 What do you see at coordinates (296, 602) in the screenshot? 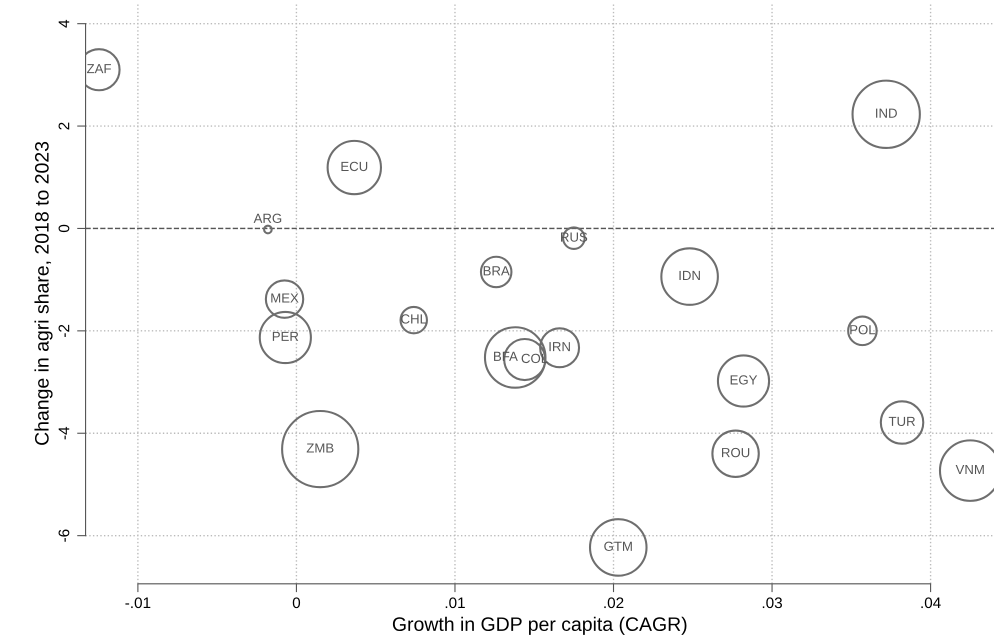
I see `x-tick-label: 0` at bounding box center [296, 602].